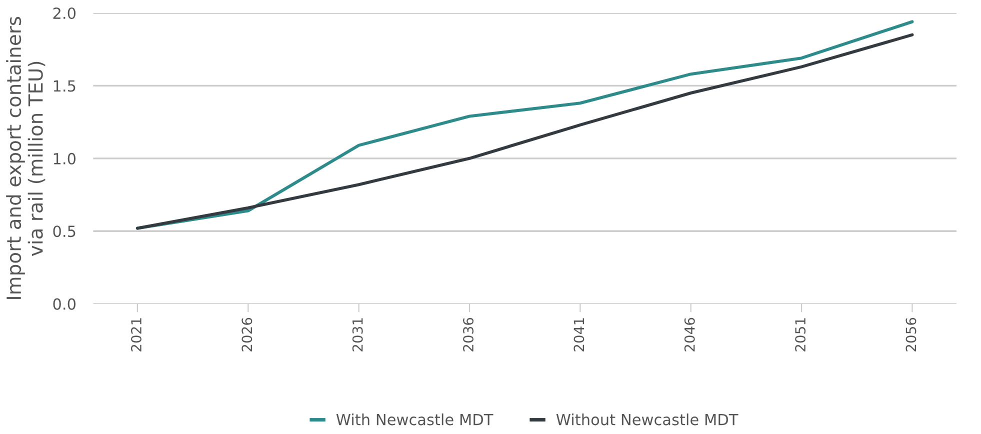  What do you see at coordinates (64, 304) in the screenshot?
I see `y-tick-label: 0.0` at bounding box center [64, 304].